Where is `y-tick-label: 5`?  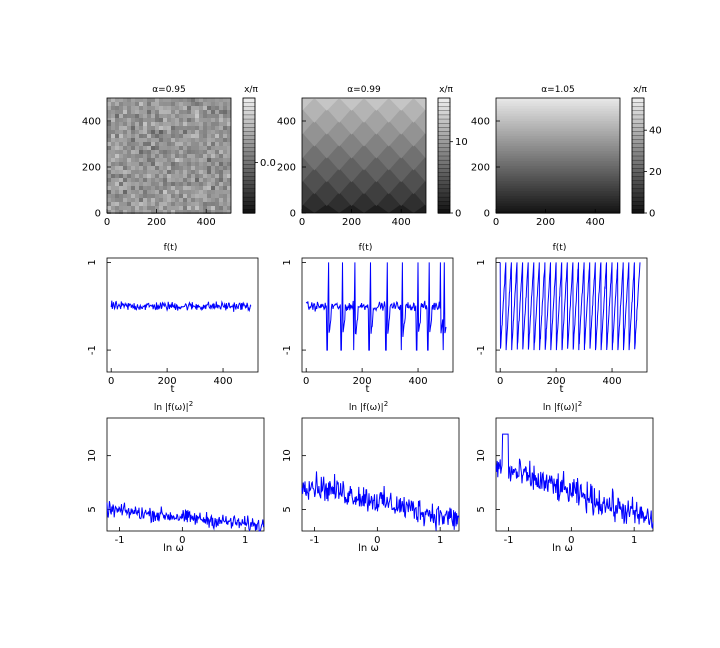
y-tick-label: 5 is located at coordinates (287, 509).